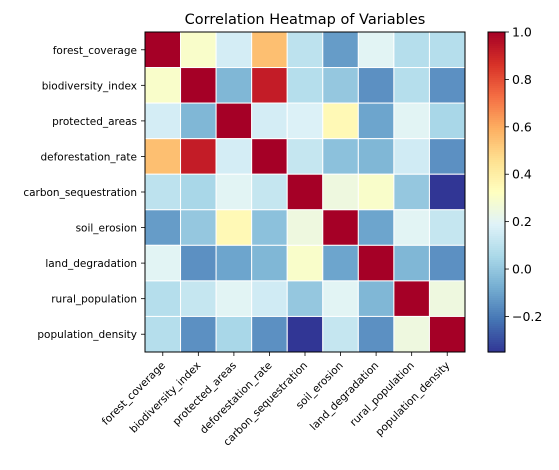  I want to click on y-tick-label: land_degradation, so click(91, 264).